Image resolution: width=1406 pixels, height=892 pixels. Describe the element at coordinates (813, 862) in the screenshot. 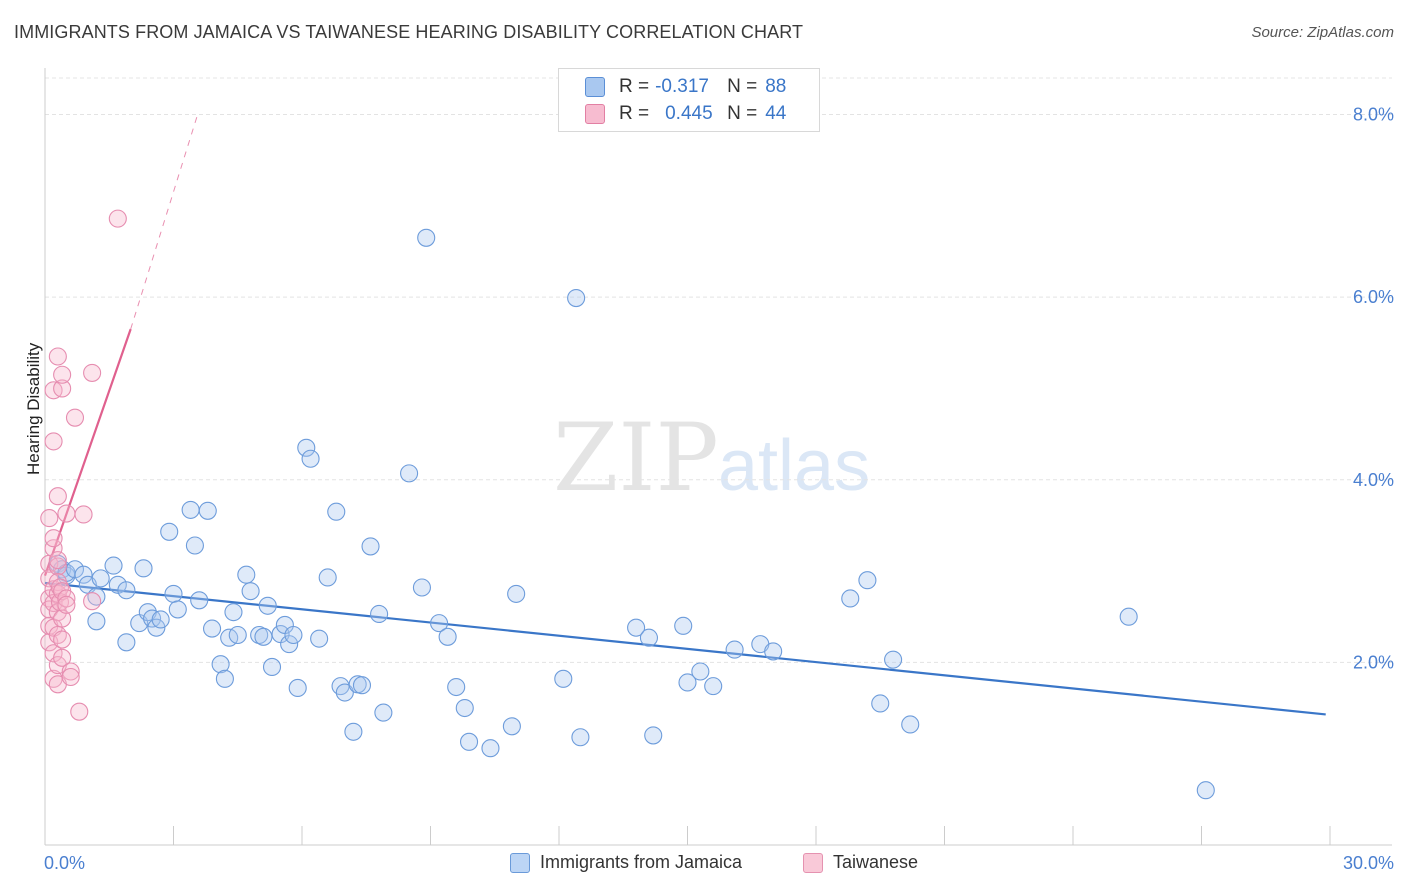

I see `legend-swatch-taiwanese` at that location.